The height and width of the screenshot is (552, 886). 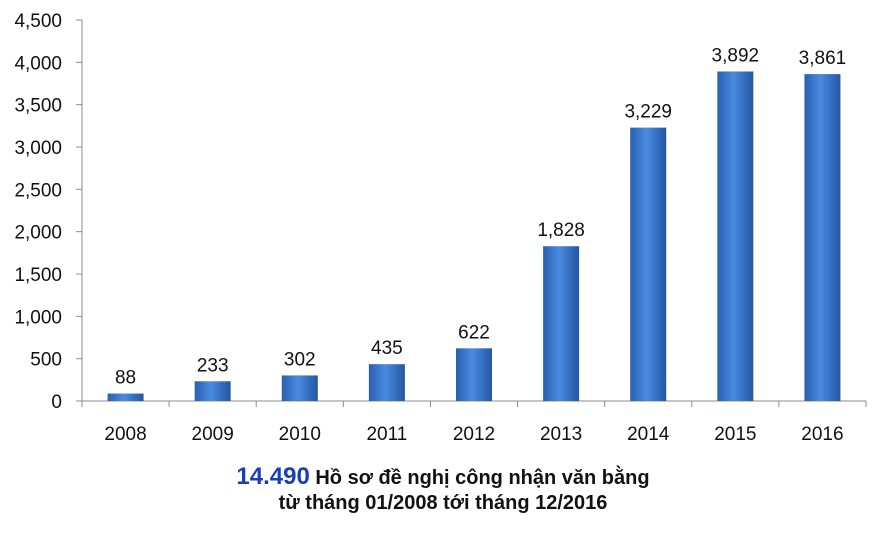 I want to click on data-label: 3,861, so click(x=823, y=58).